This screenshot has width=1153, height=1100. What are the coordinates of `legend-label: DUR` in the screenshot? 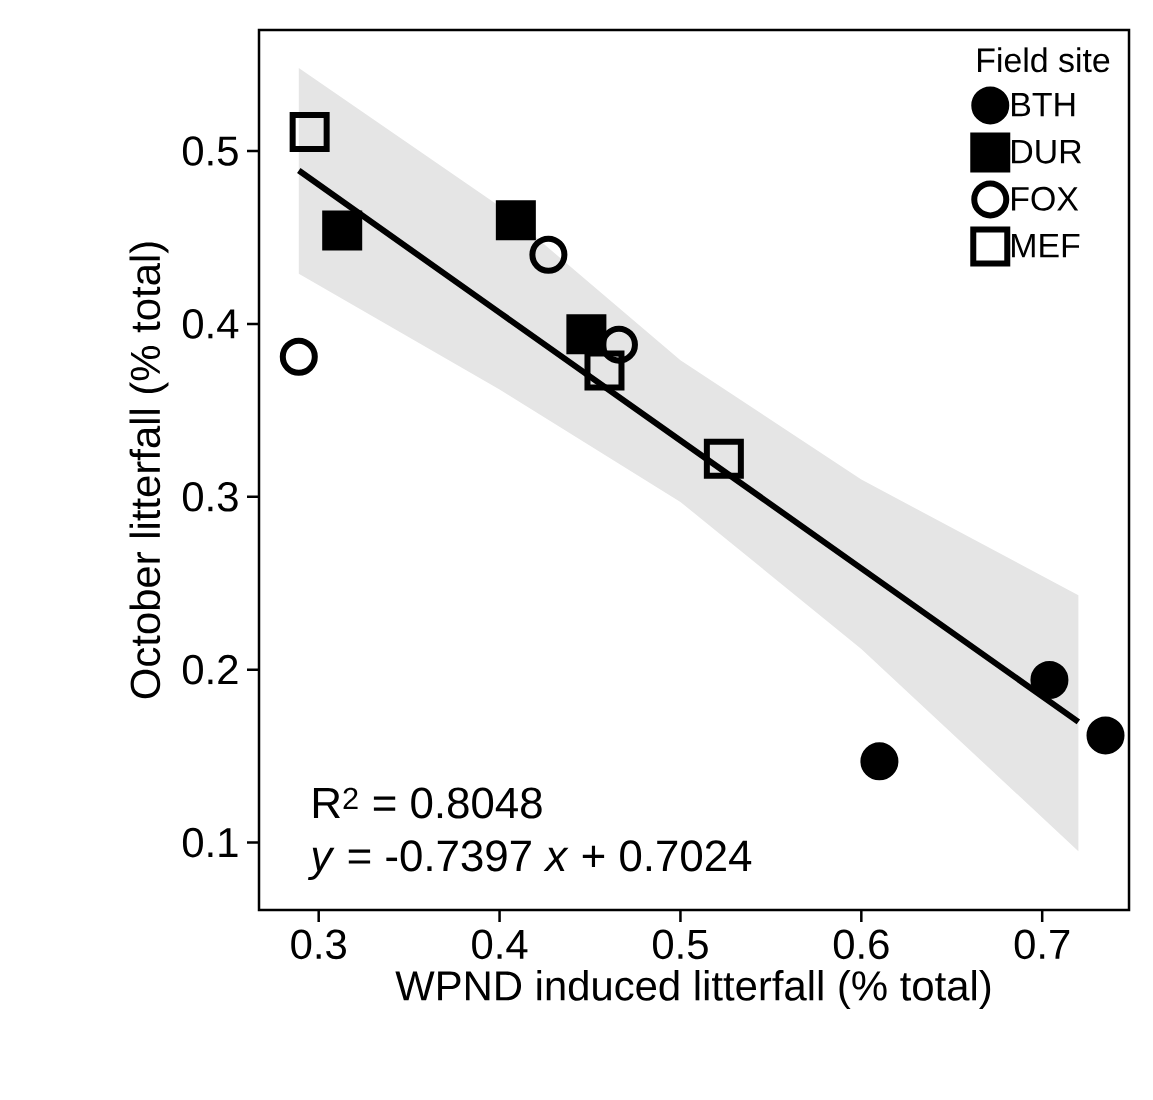 It's located at (1047, 152).